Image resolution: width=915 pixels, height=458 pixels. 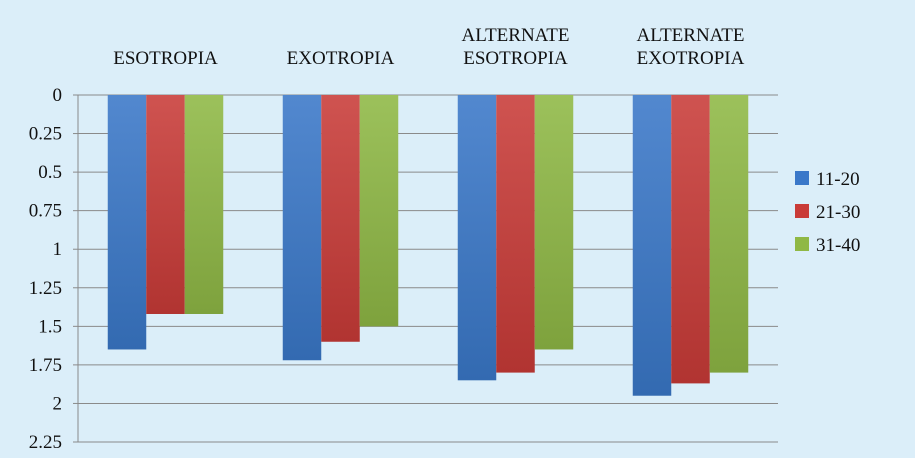 I want to click on y-tick-label: 0.25, so click(x=45, y=134).